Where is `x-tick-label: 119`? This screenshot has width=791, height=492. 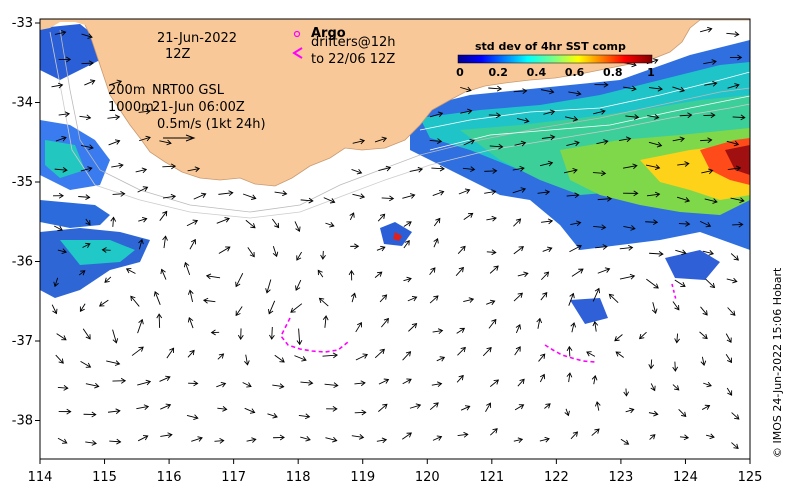 x-tick-label: 119 is located at coordinates (362, 477).